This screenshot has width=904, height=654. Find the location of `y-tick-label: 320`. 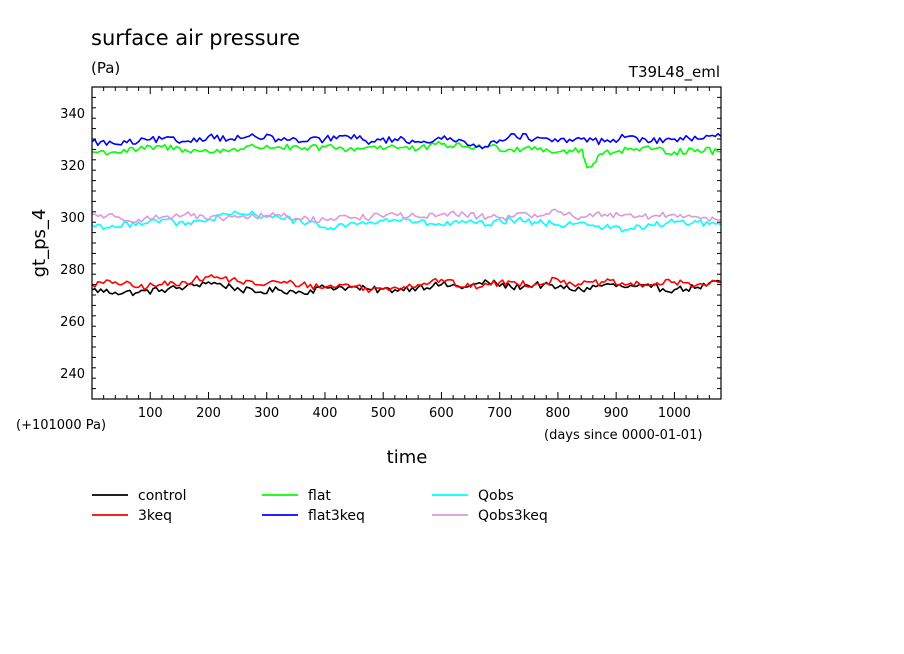

y-tick-label: 320 is located at coordinates (72, 166).